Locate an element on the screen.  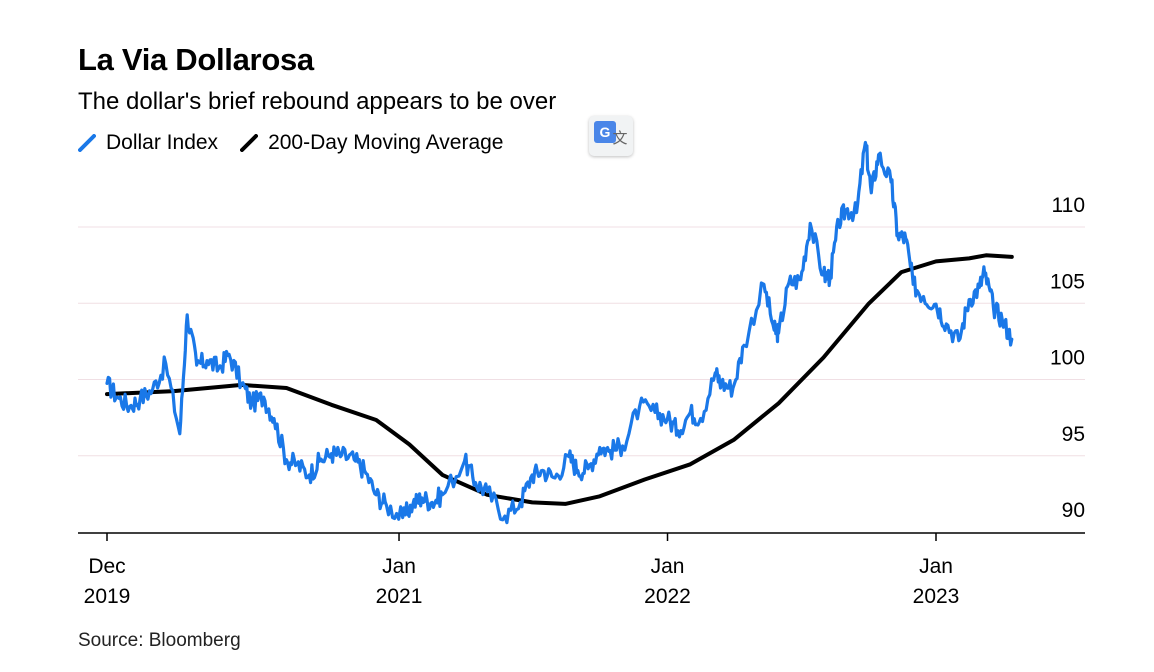
y-tick-label-105: 105 is located at coordinates (1067, 281).